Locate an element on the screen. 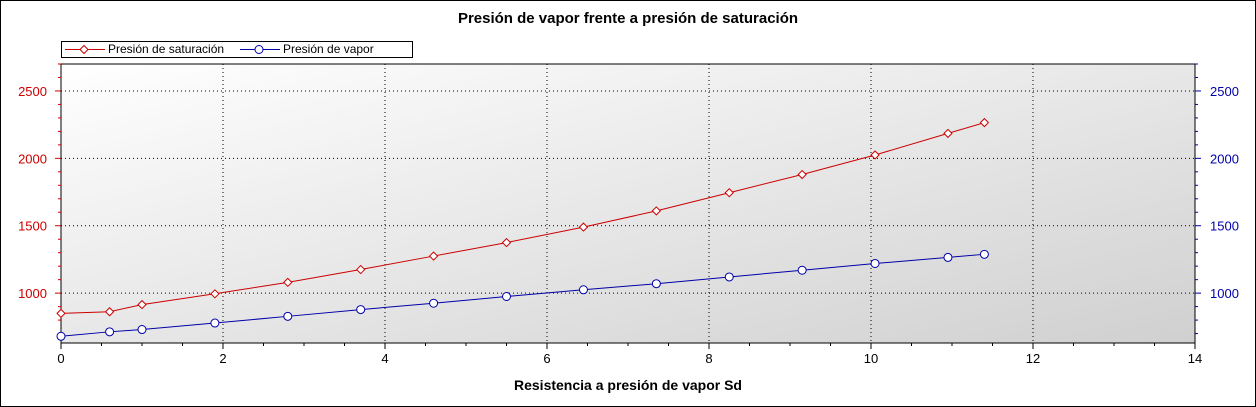  legend-swatch-vapor is located at coordinates (260, 49).